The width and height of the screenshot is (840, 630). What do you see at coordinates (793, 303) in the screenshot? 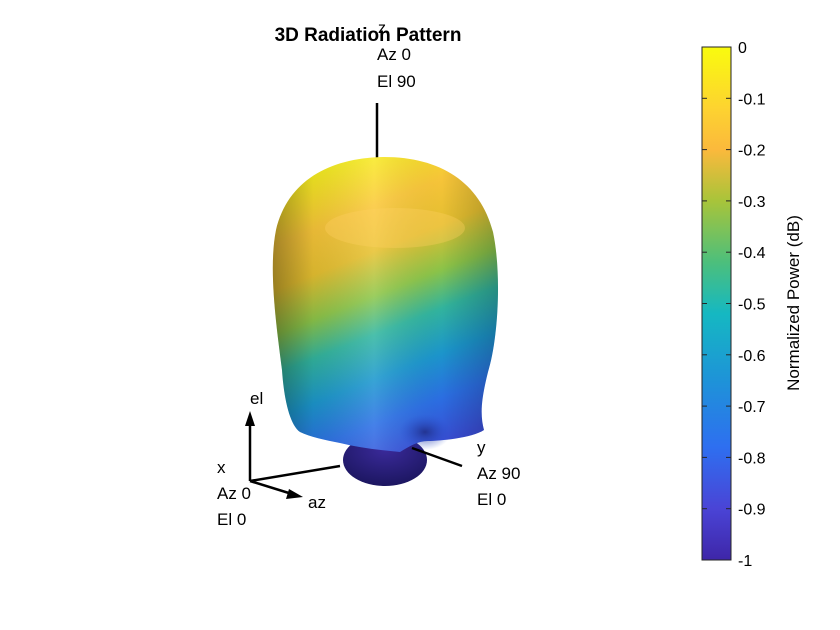
I see `colorbar-label: Normalized Power (dB)` at bounding box center [793, 303].